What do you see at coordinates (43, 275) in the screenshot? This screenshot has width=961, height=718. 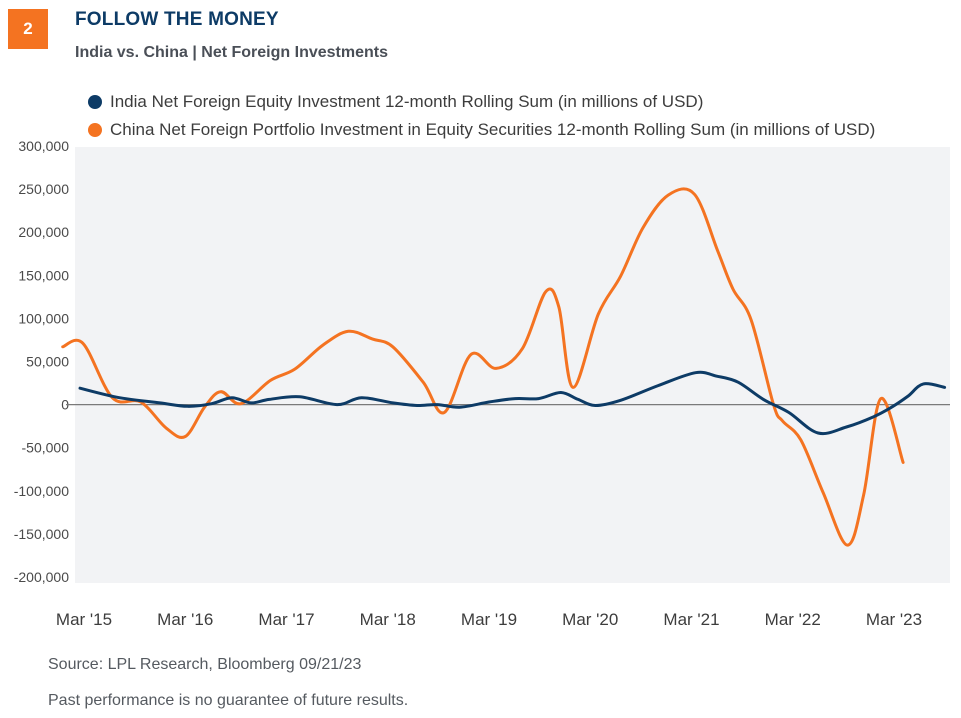 I see `y-tick-label: 150,000` at bounding box center [43, 275].